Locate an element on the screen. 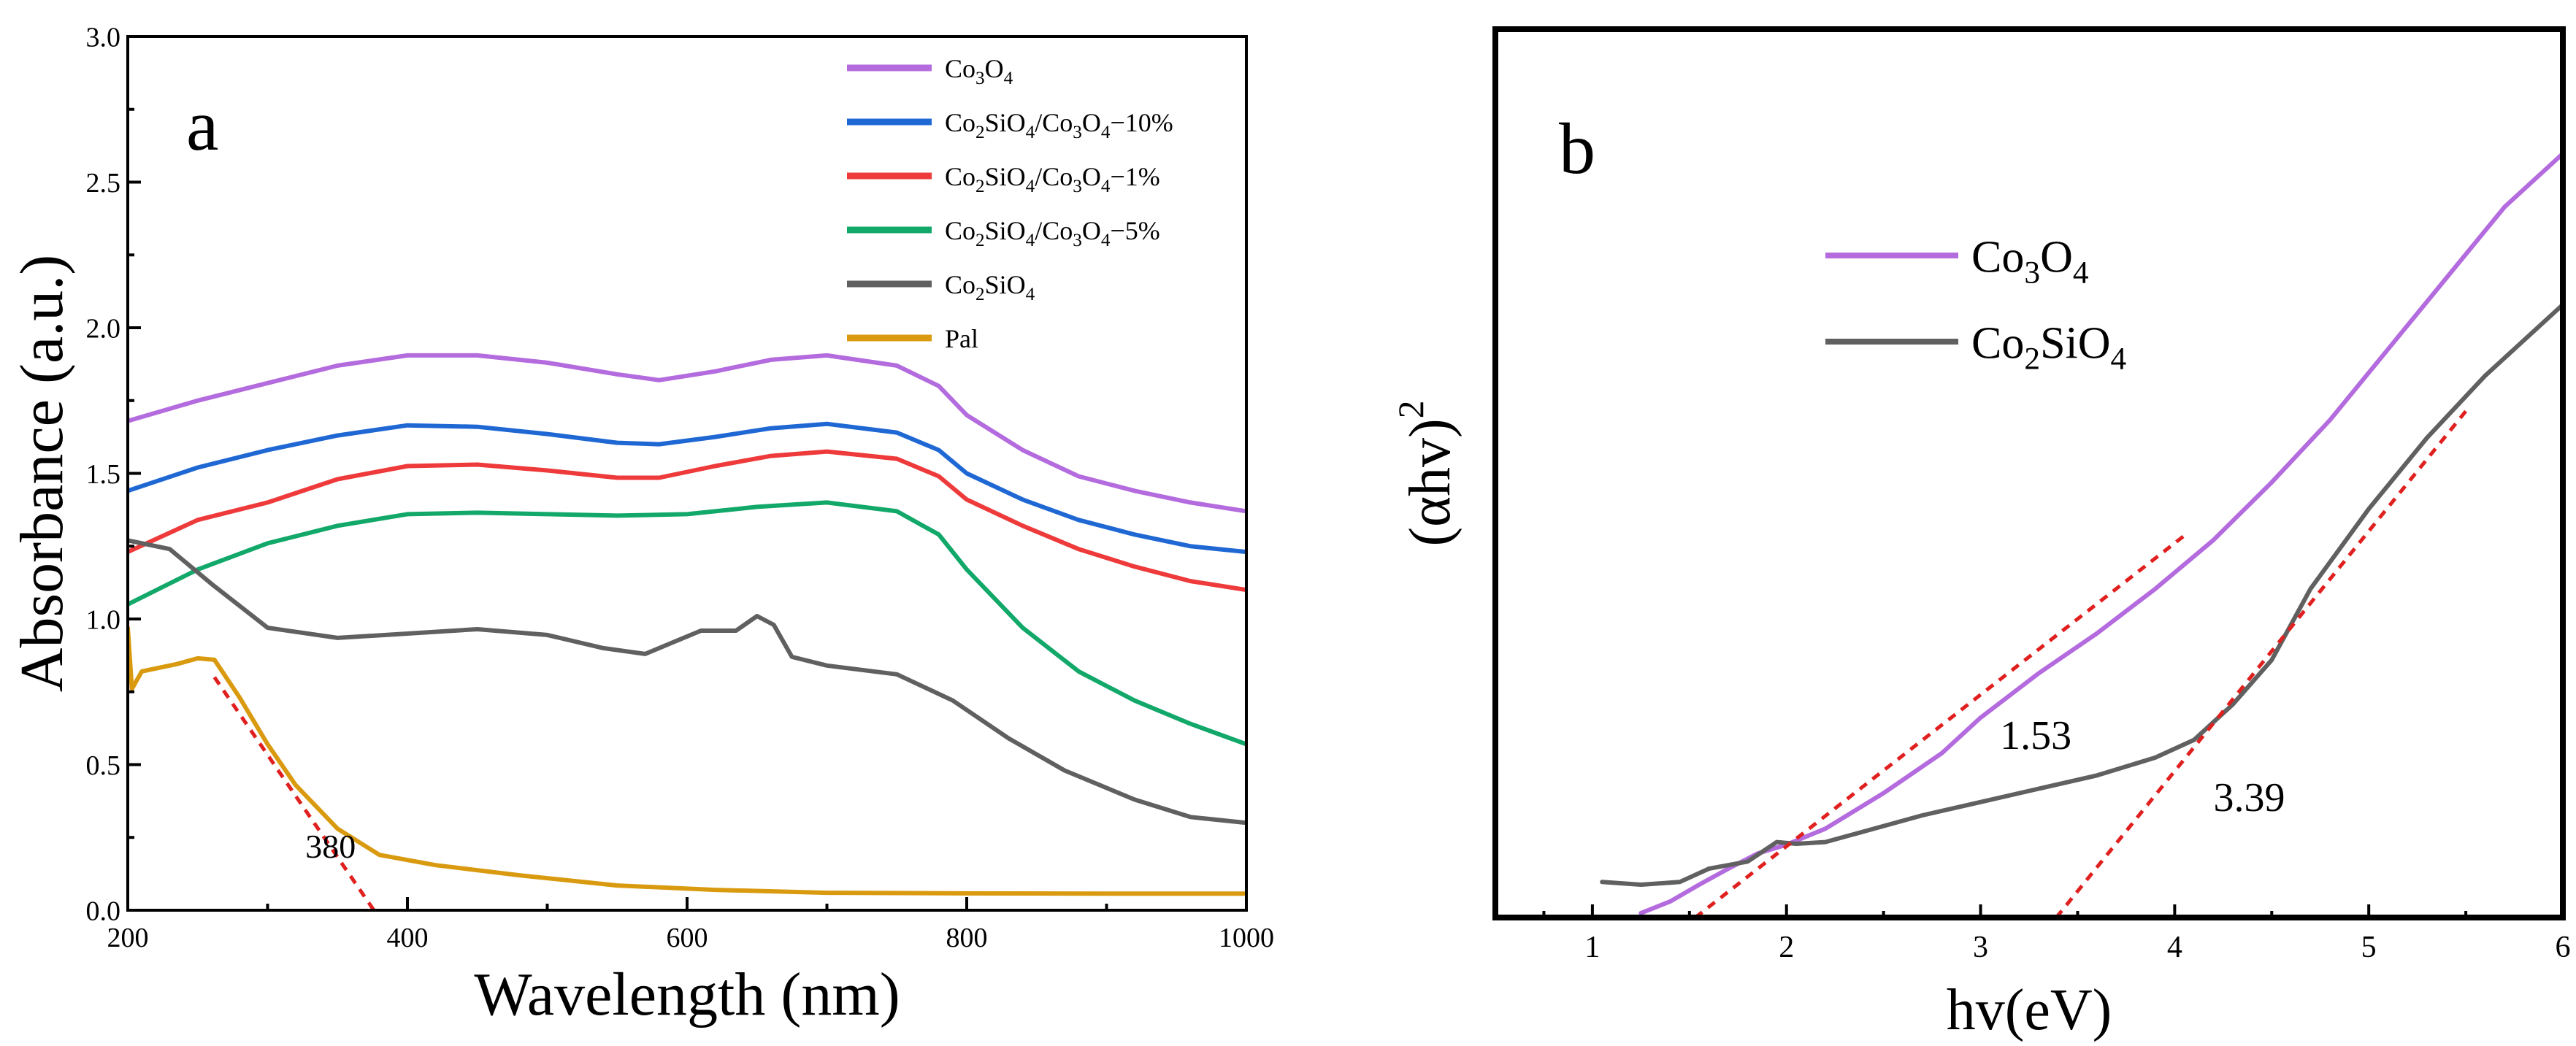 This screenshot has height=1046, width=2576. panel-label: a is located at coordinates (202, 126).